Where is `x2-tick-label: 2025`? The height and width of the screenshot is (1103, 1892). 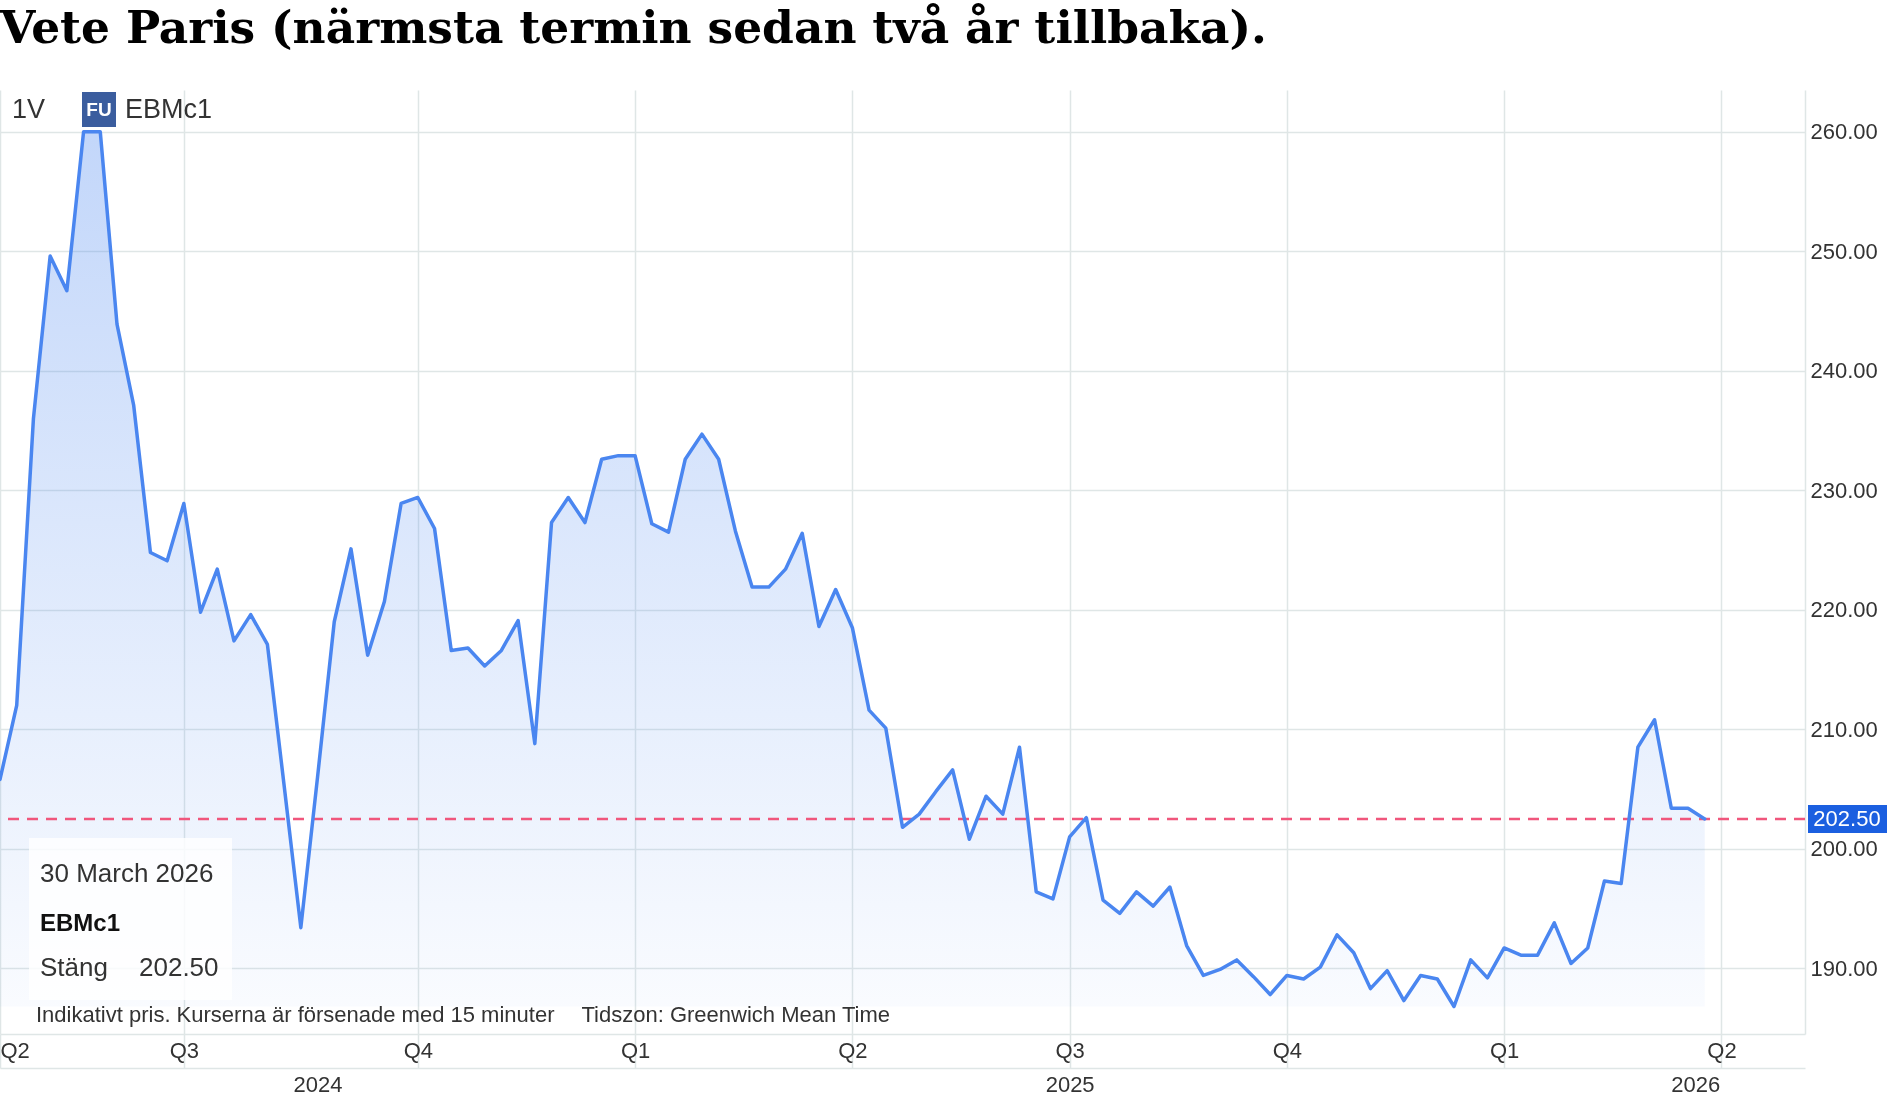 x2-tick-label: 2025 is located at coordinates (1070, 1084).